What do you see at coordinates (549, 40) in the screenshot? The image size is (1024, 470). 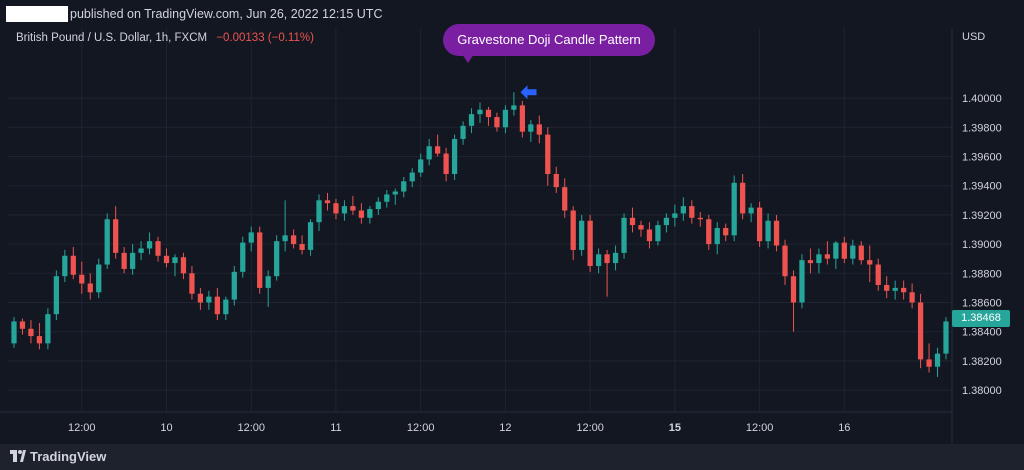 I see `pattern-callout: Gravestone Doji Candle Pattern` at bounding box center [549, 40].